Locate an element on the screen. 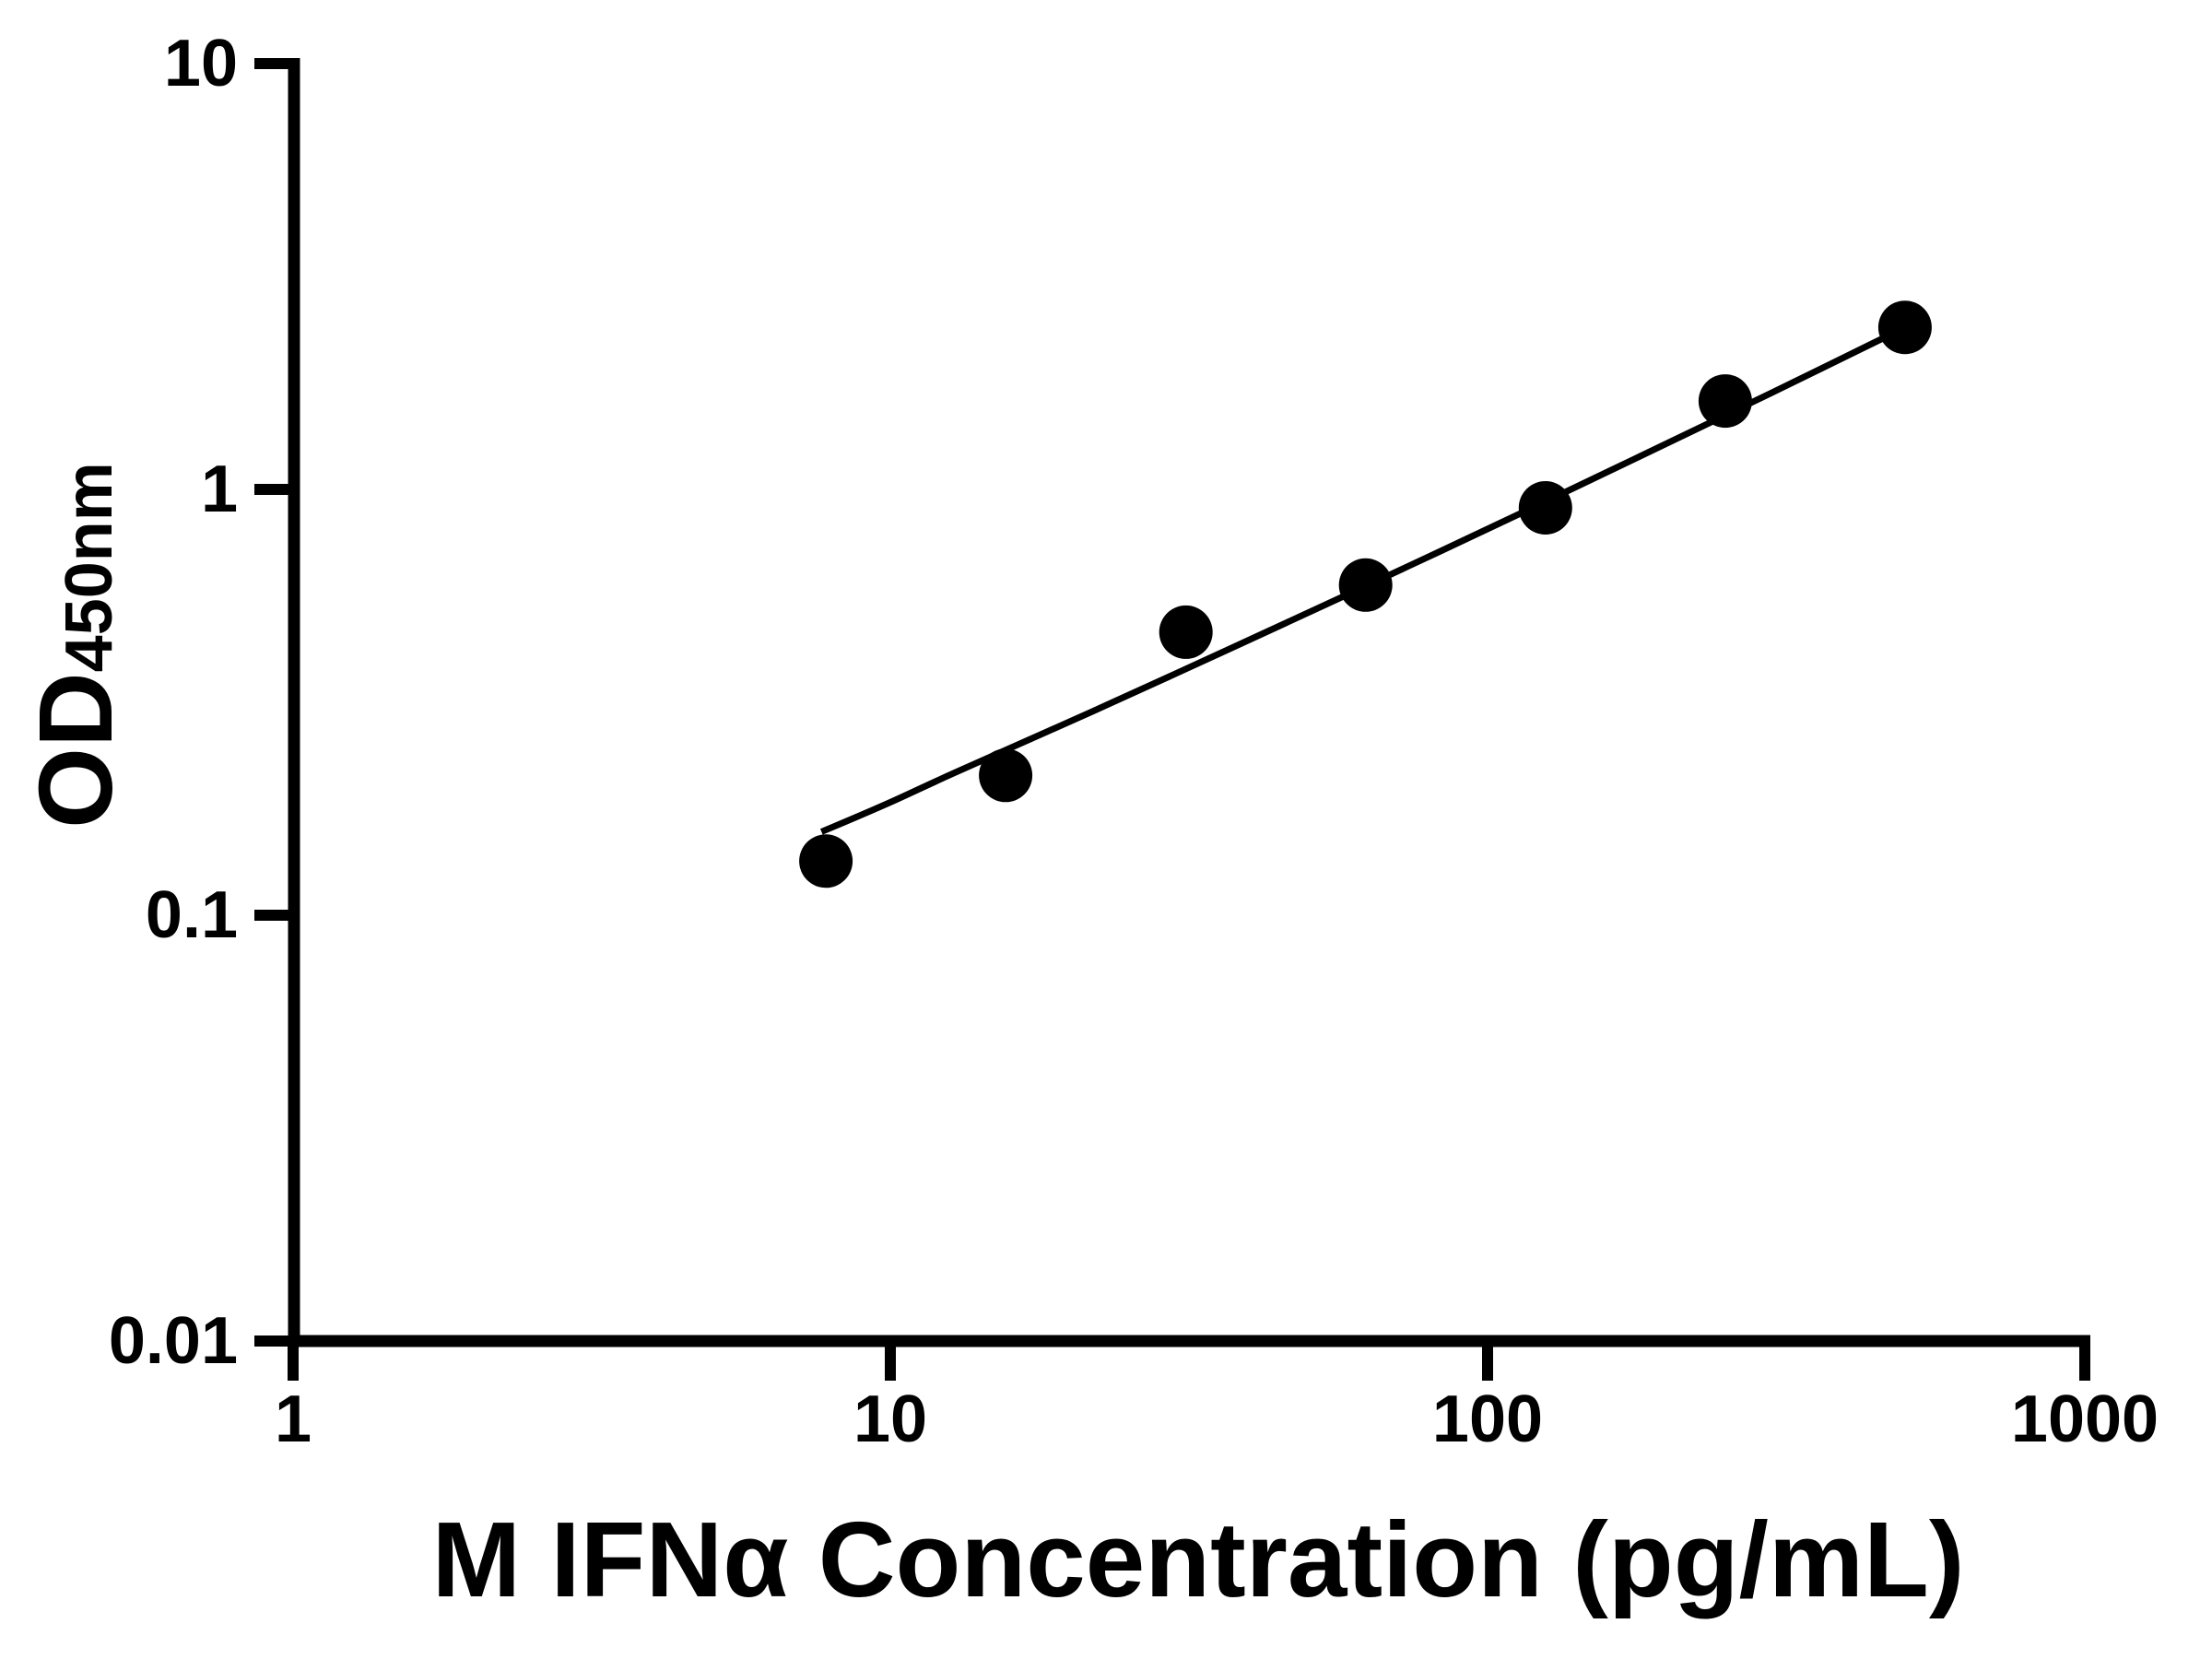 The height and width of the screenshot is (1659, 2212). y-tick-label: 10 is located at coordinates (200, 63).